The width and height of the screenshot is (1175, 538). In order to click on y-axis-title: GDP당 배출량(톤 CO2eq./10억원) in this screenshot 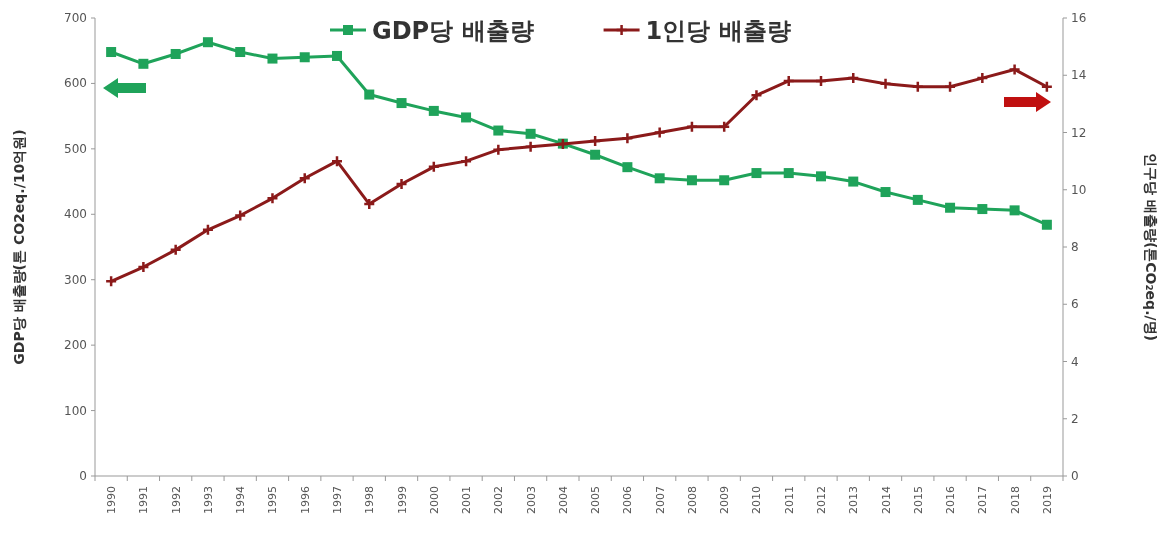, I will do `click(19, 247)`.